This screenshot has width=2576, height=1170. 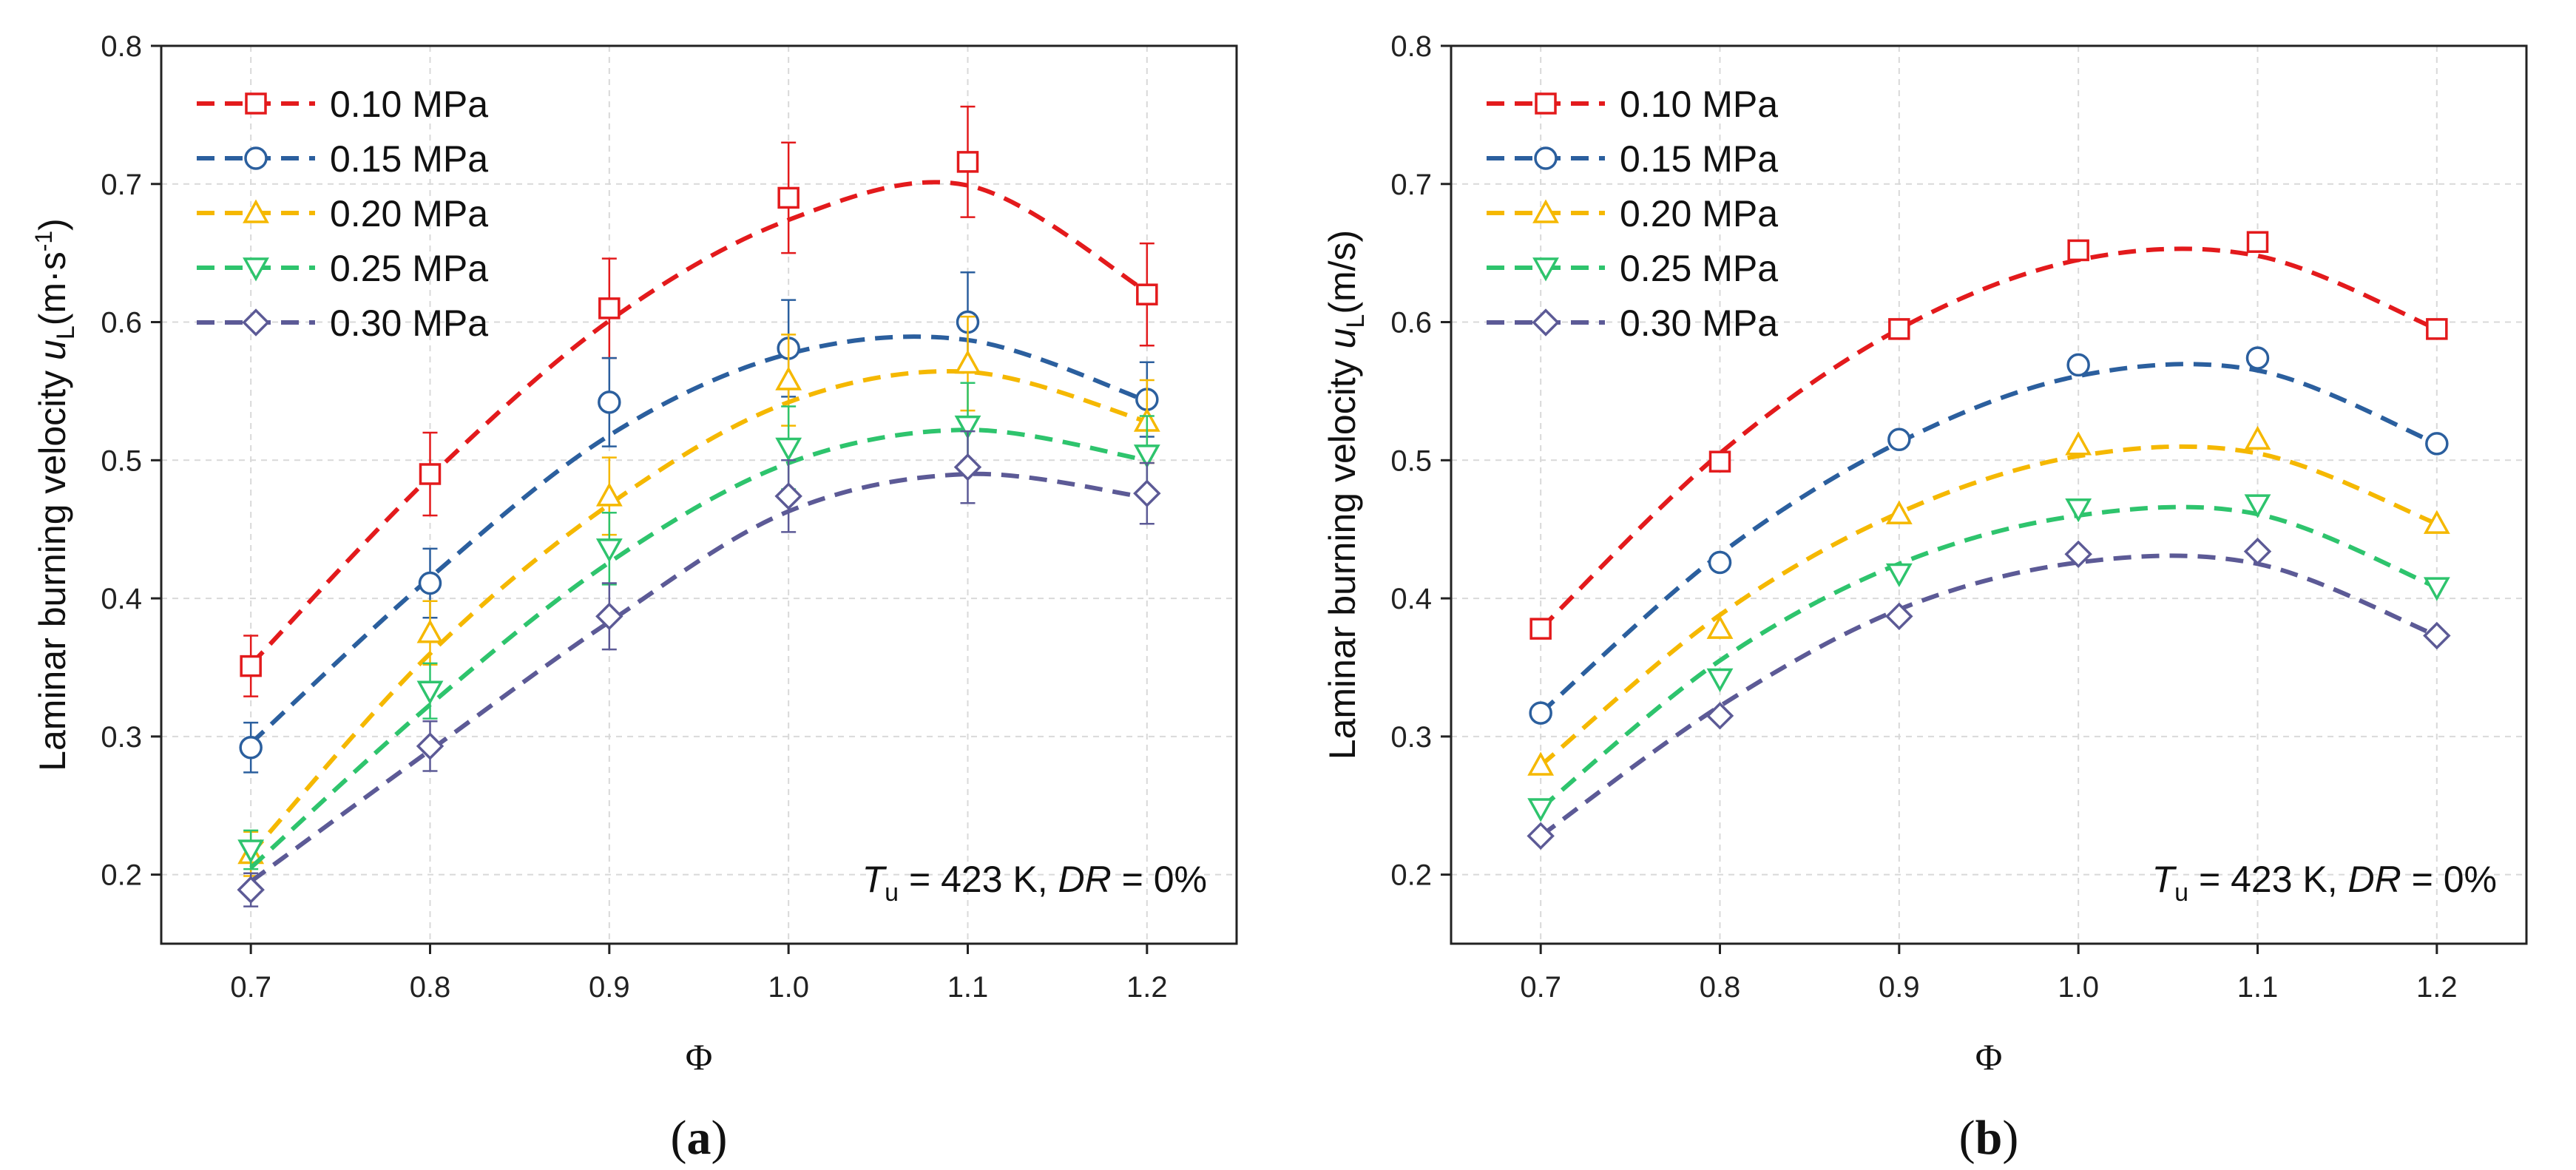 What do you see at coordinates (699, 1138) in the screenshot?
I see `a-panel-label-letter: a` at bounding box center [699, 1138].